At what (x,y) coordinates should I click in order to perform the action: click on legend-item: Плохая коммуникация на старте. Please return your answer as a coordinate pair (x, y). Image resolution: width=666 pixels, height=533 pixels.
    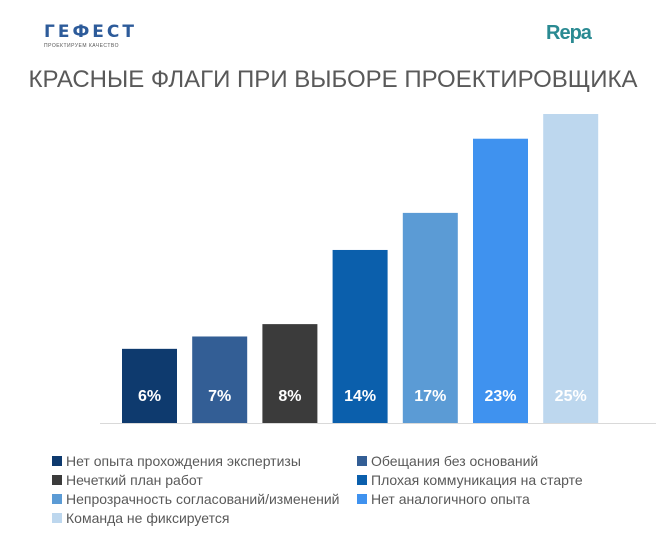
    Looking at the image, I should click on (484, 479).